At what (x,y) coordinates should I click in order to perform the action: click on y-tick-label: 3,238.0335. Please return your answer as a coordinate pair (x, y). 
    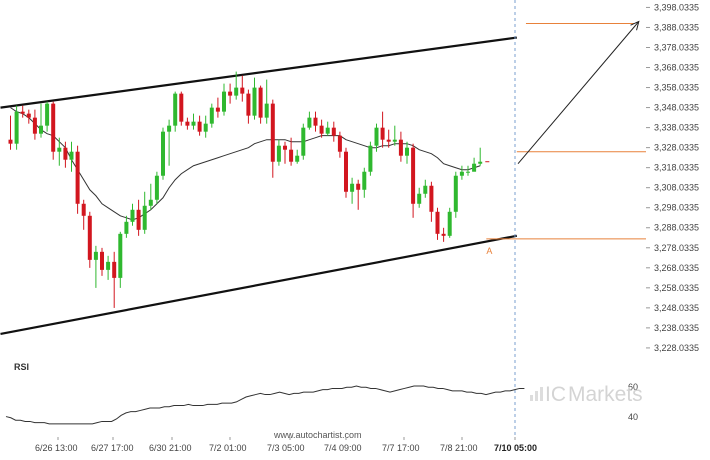
    Looking at the image, I should click on (676, 328).